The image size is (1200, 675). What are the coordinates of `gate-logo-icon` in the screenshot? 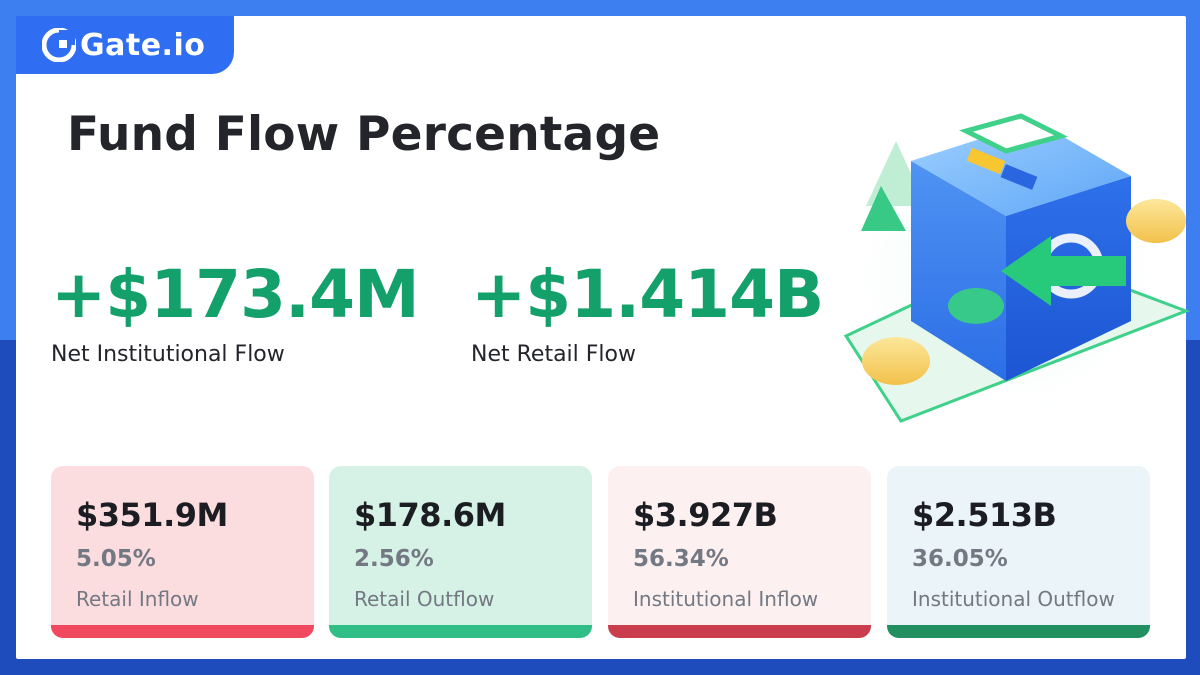 It's located at (59, 45).